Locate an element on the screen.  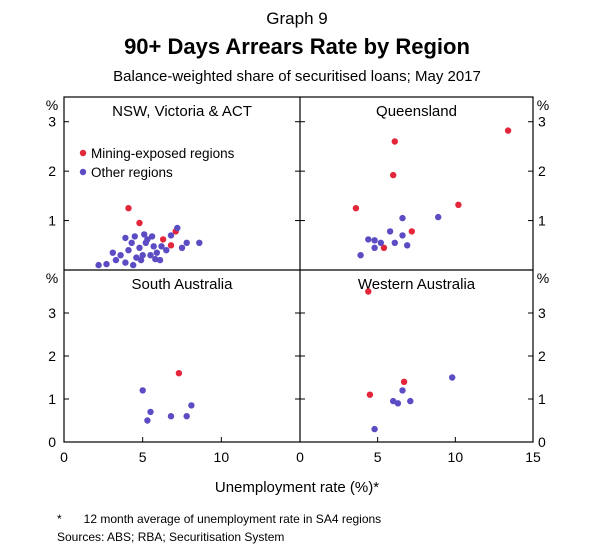
sources-note: Sources: ABS; RBA; Securitisation System is located at coordinates (171, 537).